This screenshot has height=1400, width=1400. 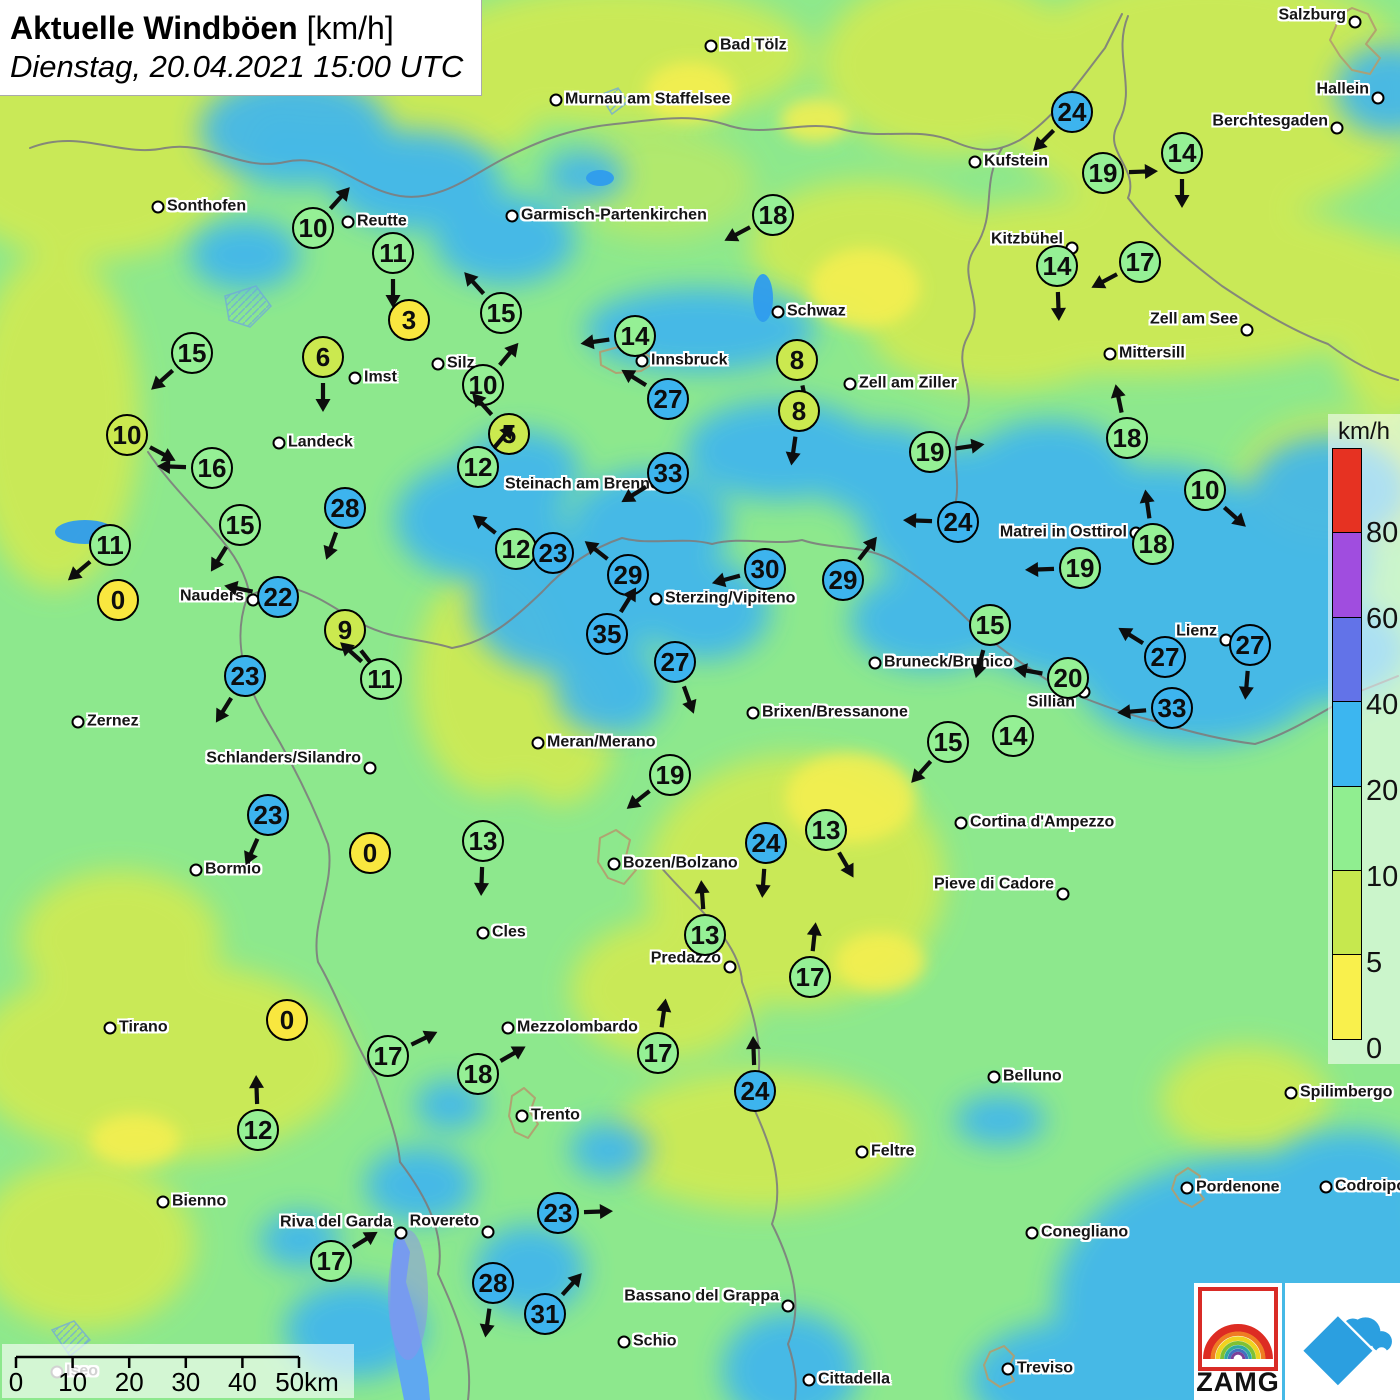 I want to click on wind-gust-value: 30, so click(x=765, y=569).